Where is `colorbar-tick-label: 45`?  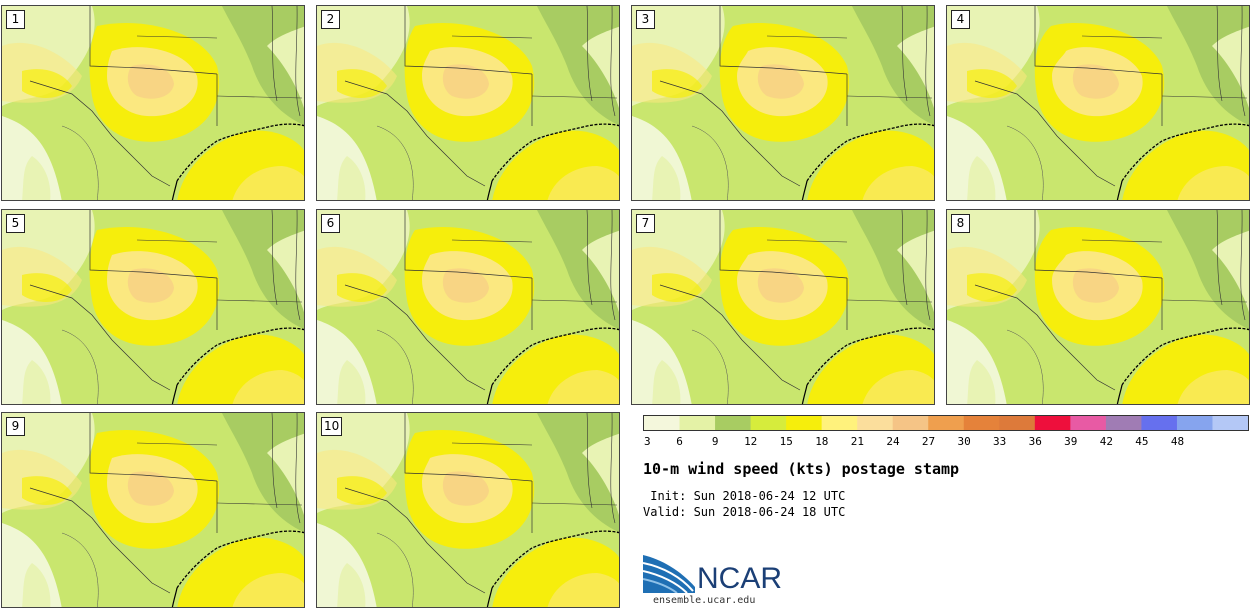 colorbar-tick-label: 45 is located at coordinates (1141, 441).